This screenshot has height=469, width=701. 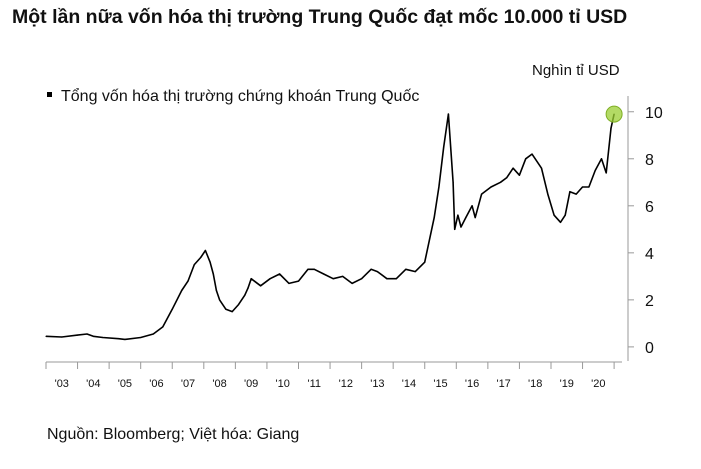 What do you see at coordinates (62, 384) in the screenshot?
I see `x-tick-label: '03` at bounding box center [62, 384].